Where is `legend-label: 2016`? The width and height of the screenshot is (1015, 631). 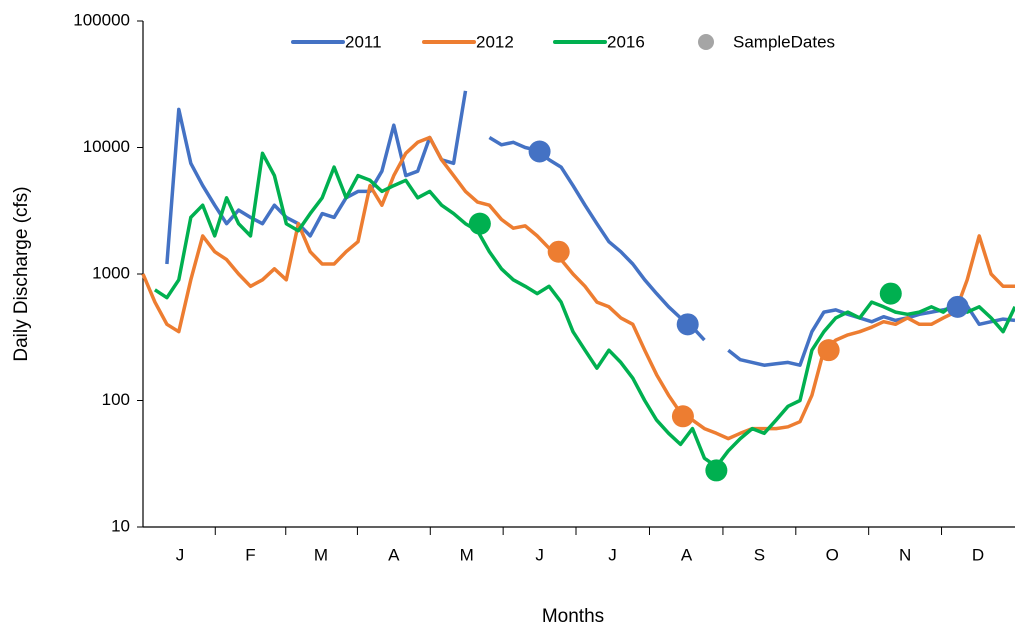
legend-label: 2016 is located at coordinates (626, 41).